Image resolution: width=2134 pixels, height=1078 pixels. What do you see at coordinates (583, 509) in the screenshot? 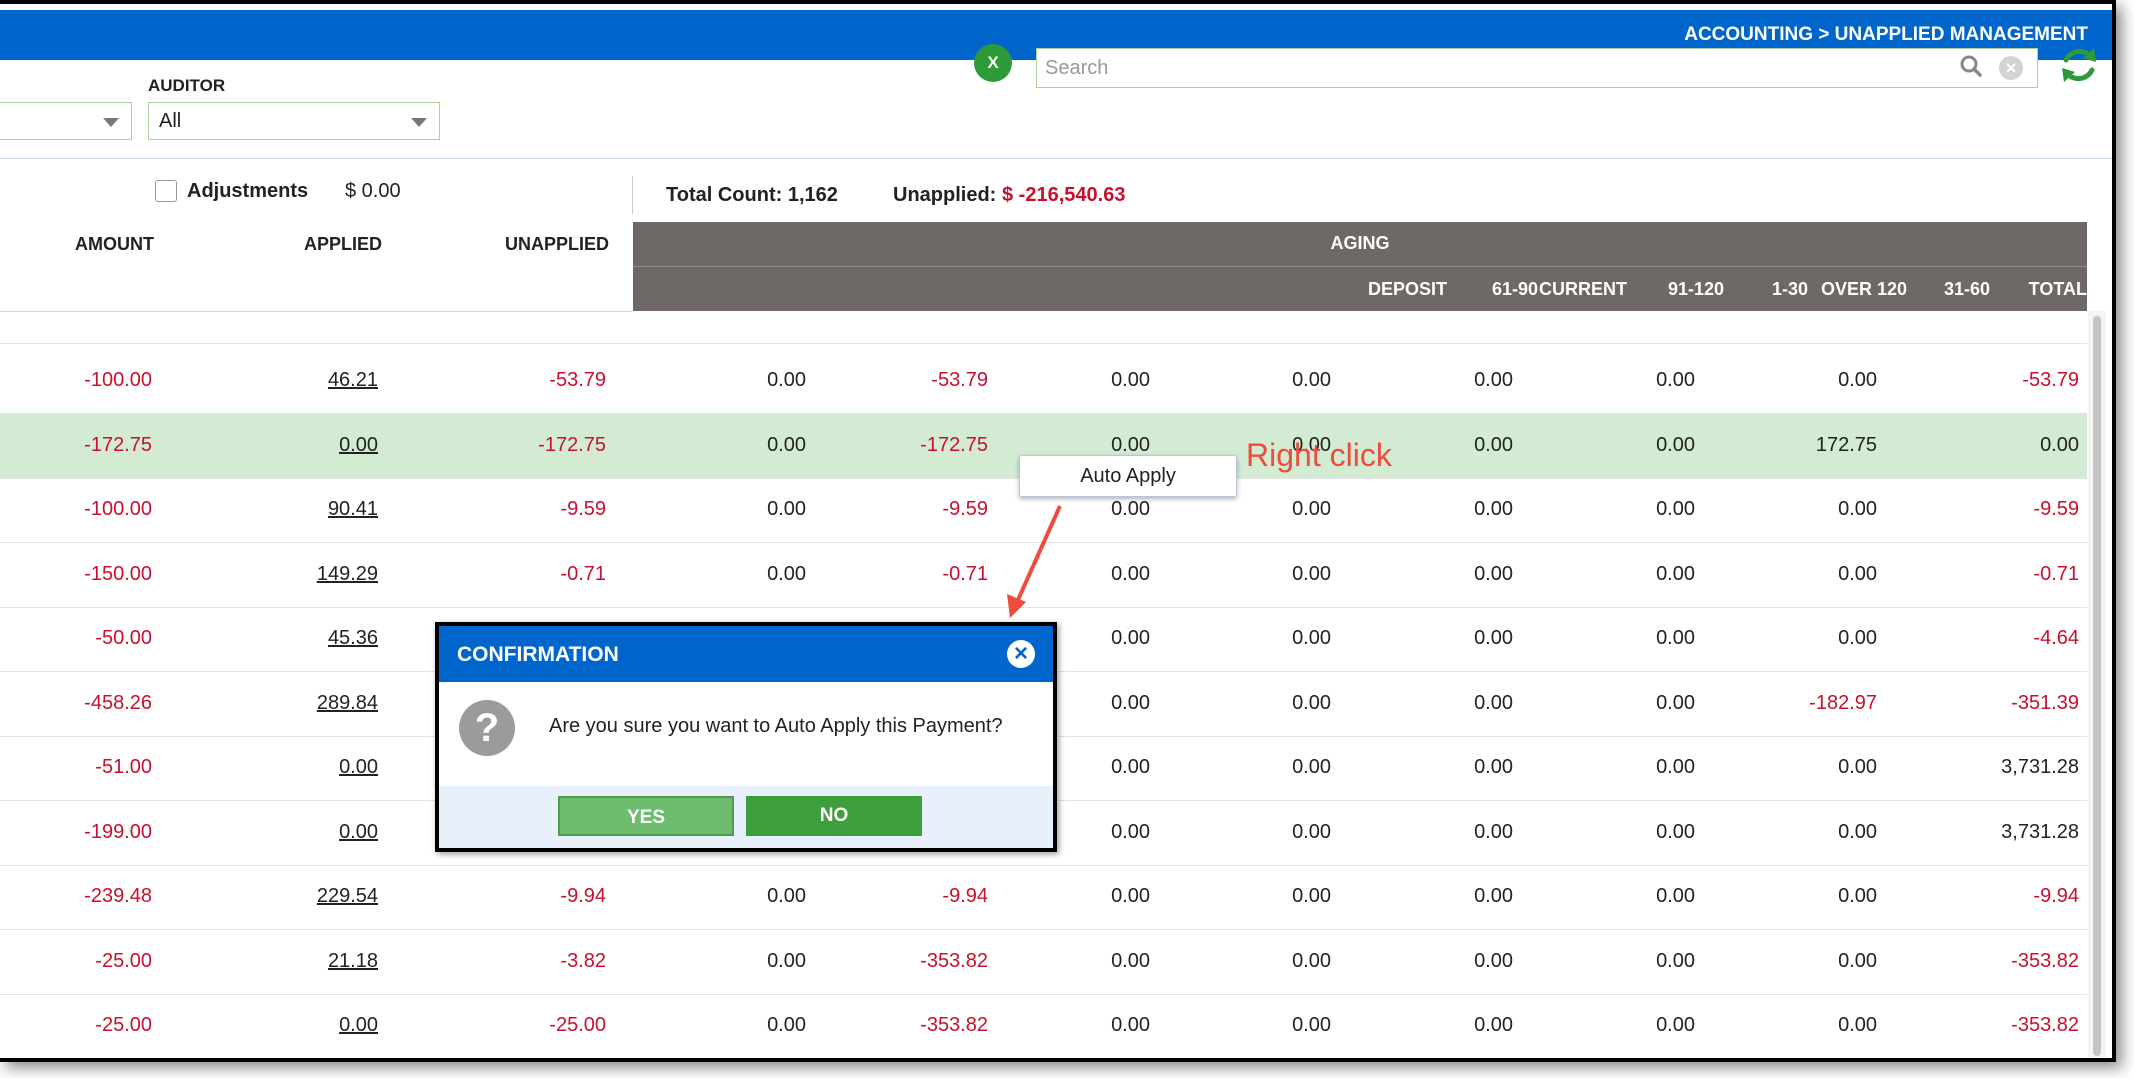
I see `cell-unapplied: -9.59` at bounding box center [583, 509].